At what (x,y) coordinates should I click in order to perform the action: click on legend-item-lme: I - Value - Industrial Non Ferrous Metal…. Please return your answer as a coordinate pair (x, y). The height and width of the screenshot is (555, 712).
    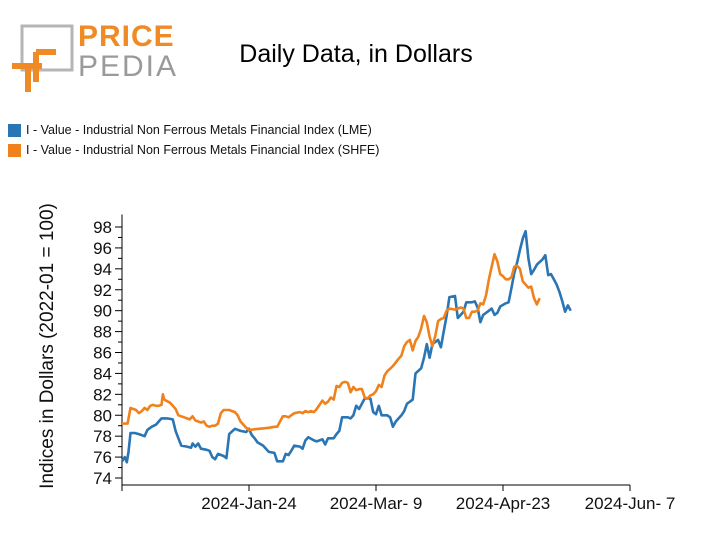
    Looking at the image, I should click on (193, 130).